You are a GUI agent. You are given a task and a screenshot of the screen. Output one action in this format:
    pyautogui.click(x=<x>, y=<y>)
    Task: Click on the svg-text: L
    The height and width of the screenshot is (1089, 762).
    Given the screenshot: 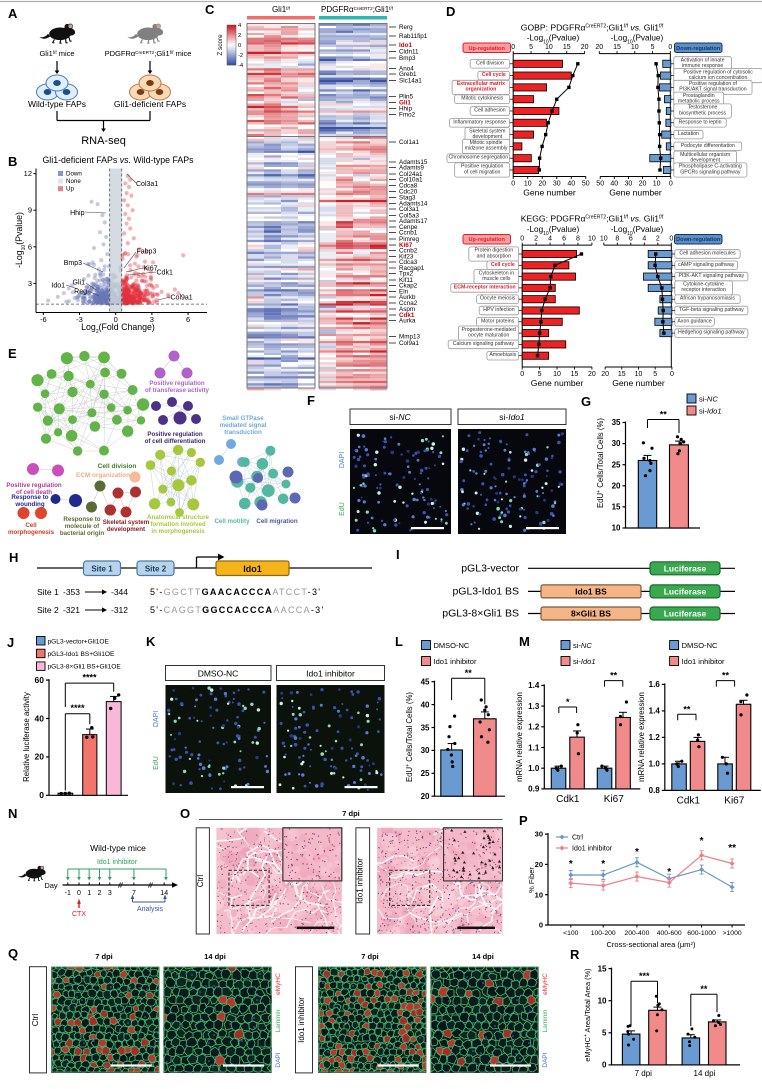 What is the action you would take?
    pyautogui.click(x=399, y=641)
    